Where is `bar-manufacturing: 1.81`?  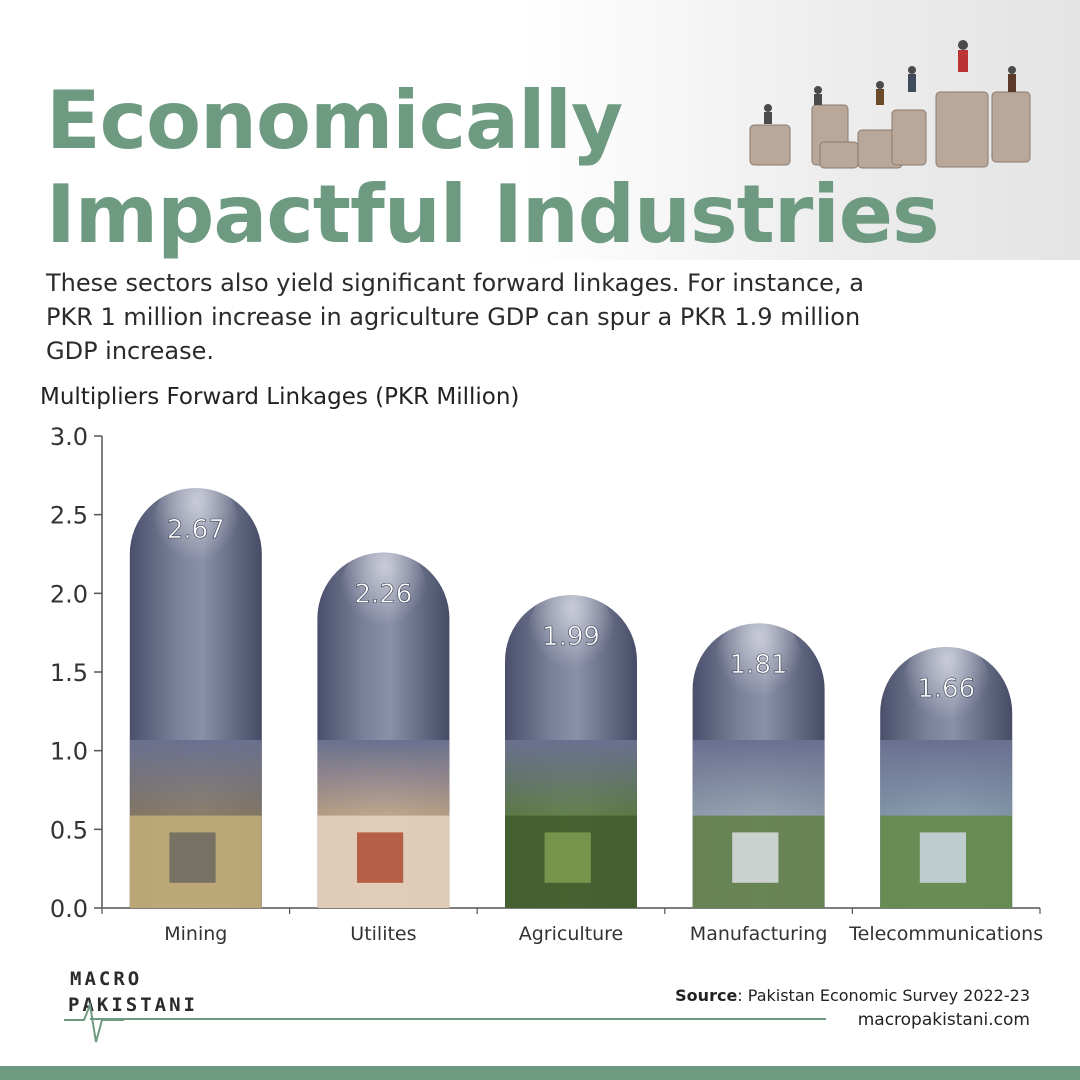 bar-manufacturing: 1.81 is located at coordinates (758, 760).